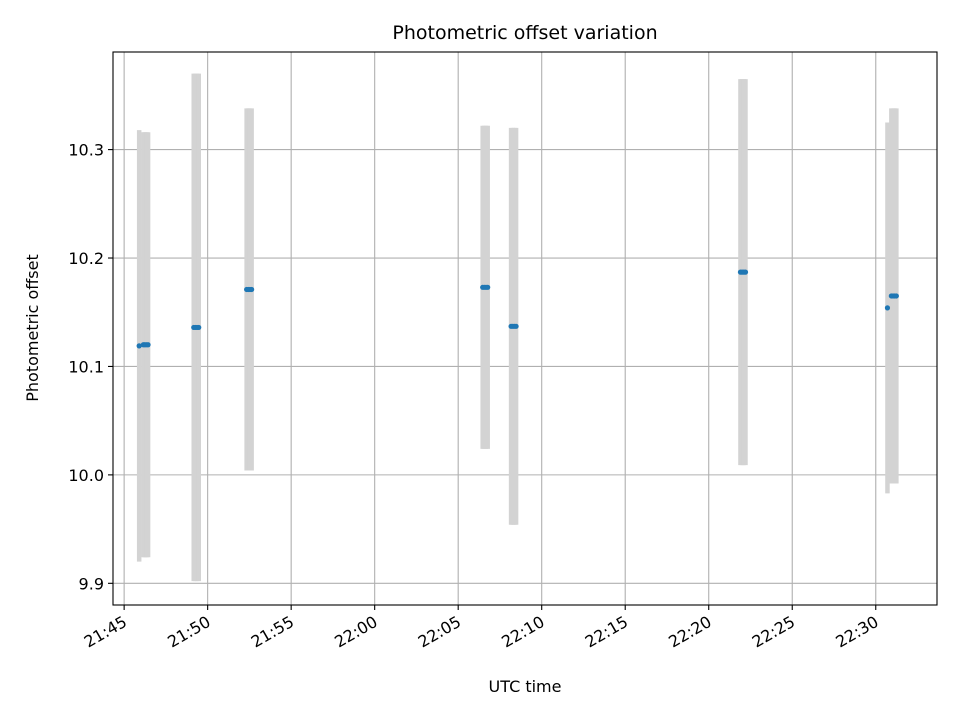  What do you see at coordinates (91, 583) in the screenshot?
I see `y-tick-label: 9.9` at bounding box center [91, 583].